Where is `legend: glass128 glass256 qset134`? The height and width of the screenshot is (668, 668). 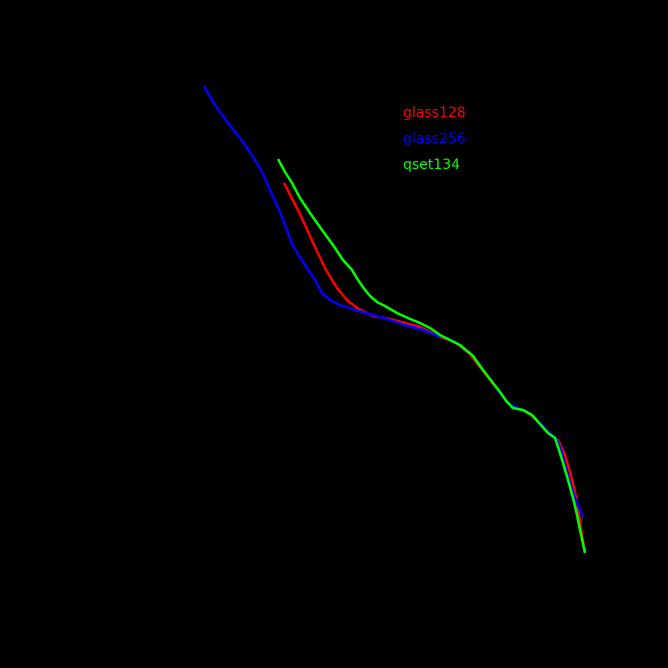
legend: glass128 glass256 qset134 is located at coordinates (434, 143).